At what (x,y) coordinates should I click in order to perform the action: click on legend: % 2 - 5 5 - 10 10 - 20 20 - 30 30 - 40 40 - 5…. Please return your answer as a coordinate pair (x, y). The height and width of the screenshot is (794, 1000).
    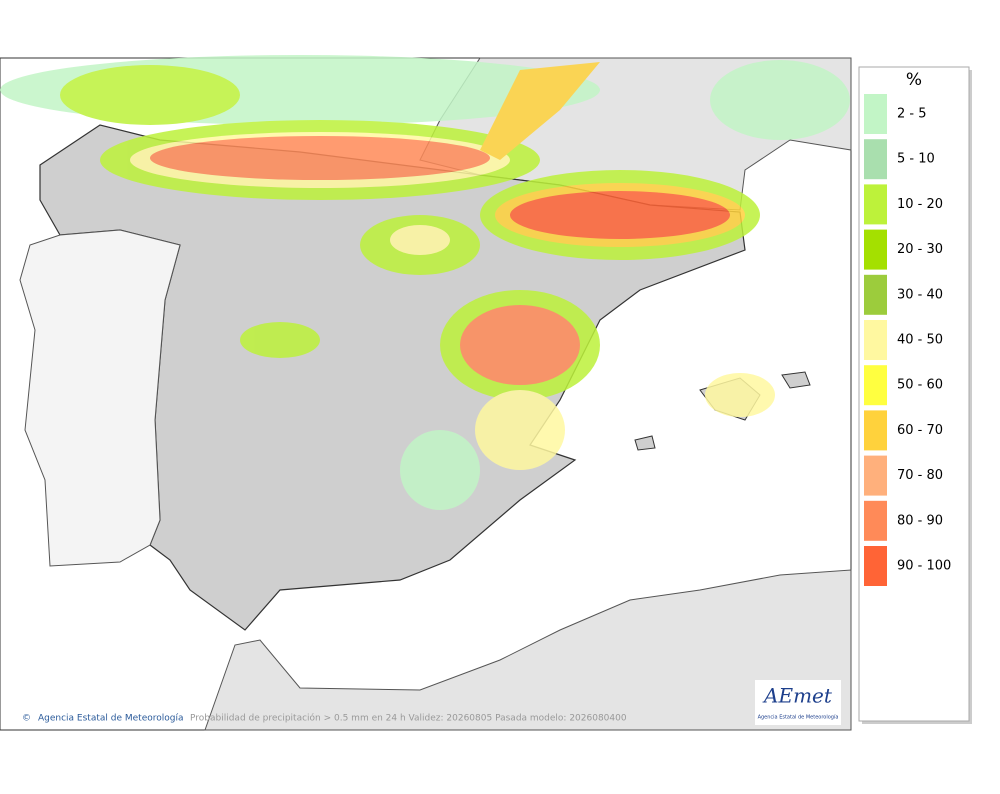
    Looking at the image, I should click on (915, 395).